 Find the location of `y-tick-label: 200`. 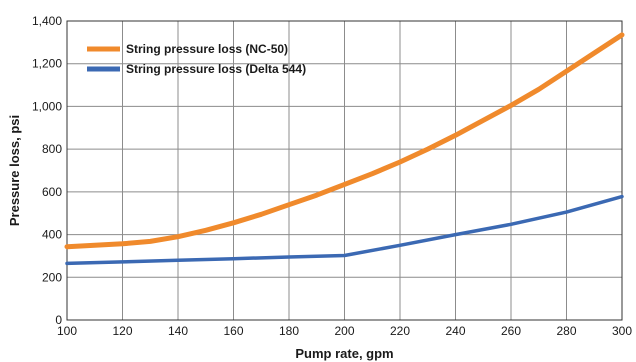

y-tick-label: 200 is located at coordinates (52, 277).